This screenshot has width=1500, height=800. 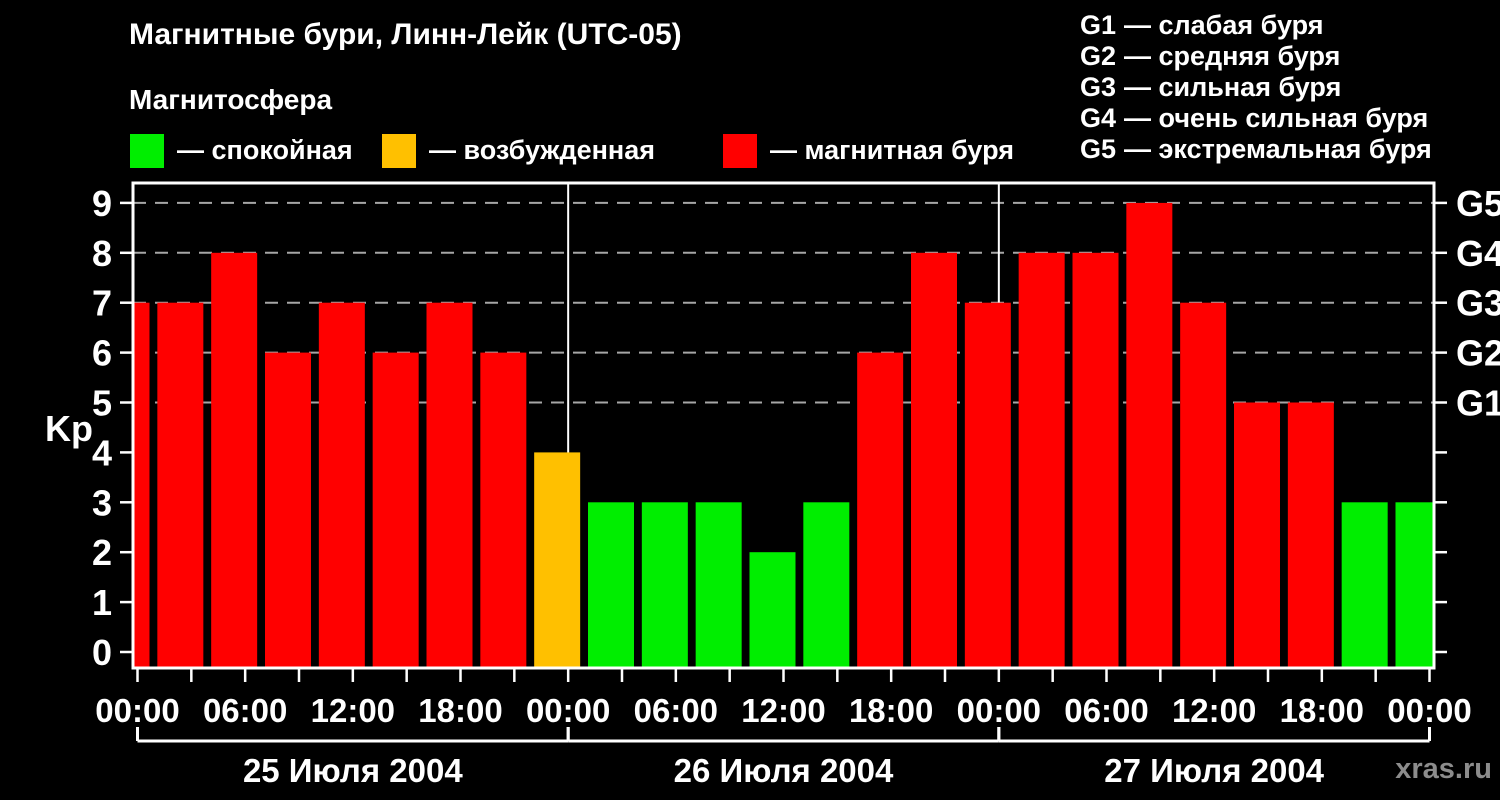 What do you see at coordinates (784, 770) in the screenshot?
I see `date-label-1: 26 Июля 2004` at bounding box center [784, 770].